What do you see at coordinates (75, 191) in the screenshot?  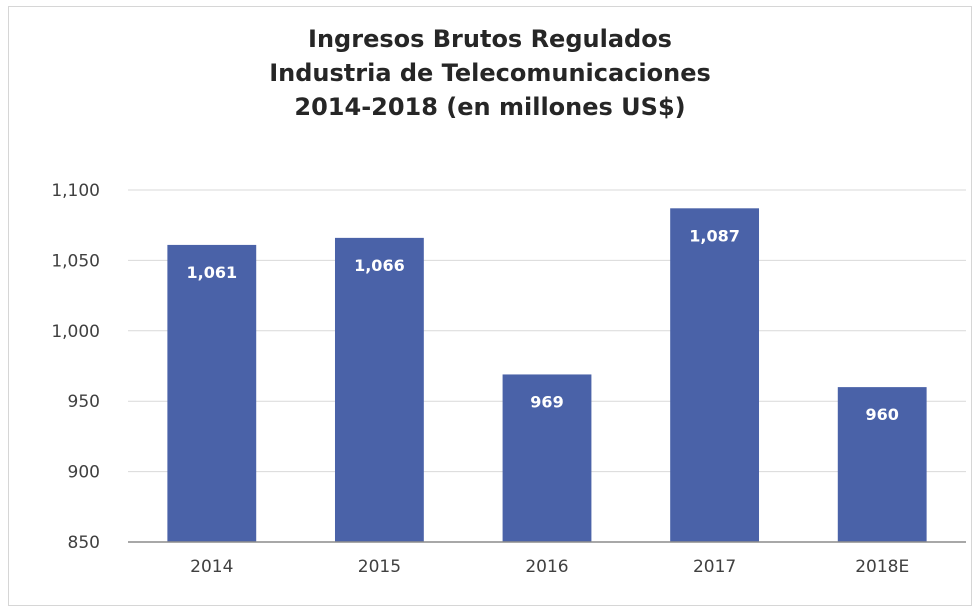 I see `y-tick-label: 1,100` at bounding box center [75, 191].